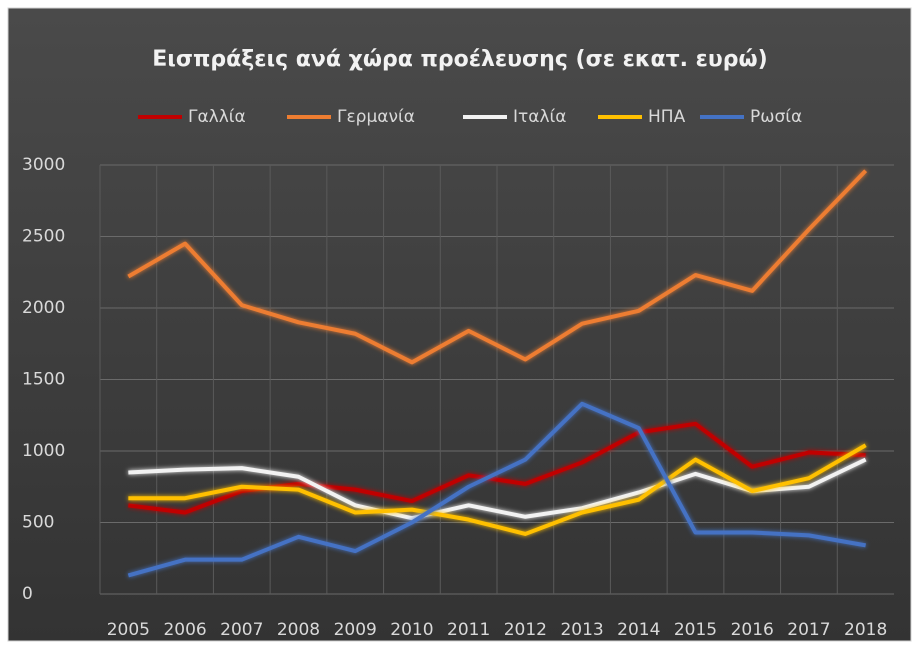  Describe the element at coordinates (468, 630) in the screenshot. I see `x-tick-label: 2011` at that location.